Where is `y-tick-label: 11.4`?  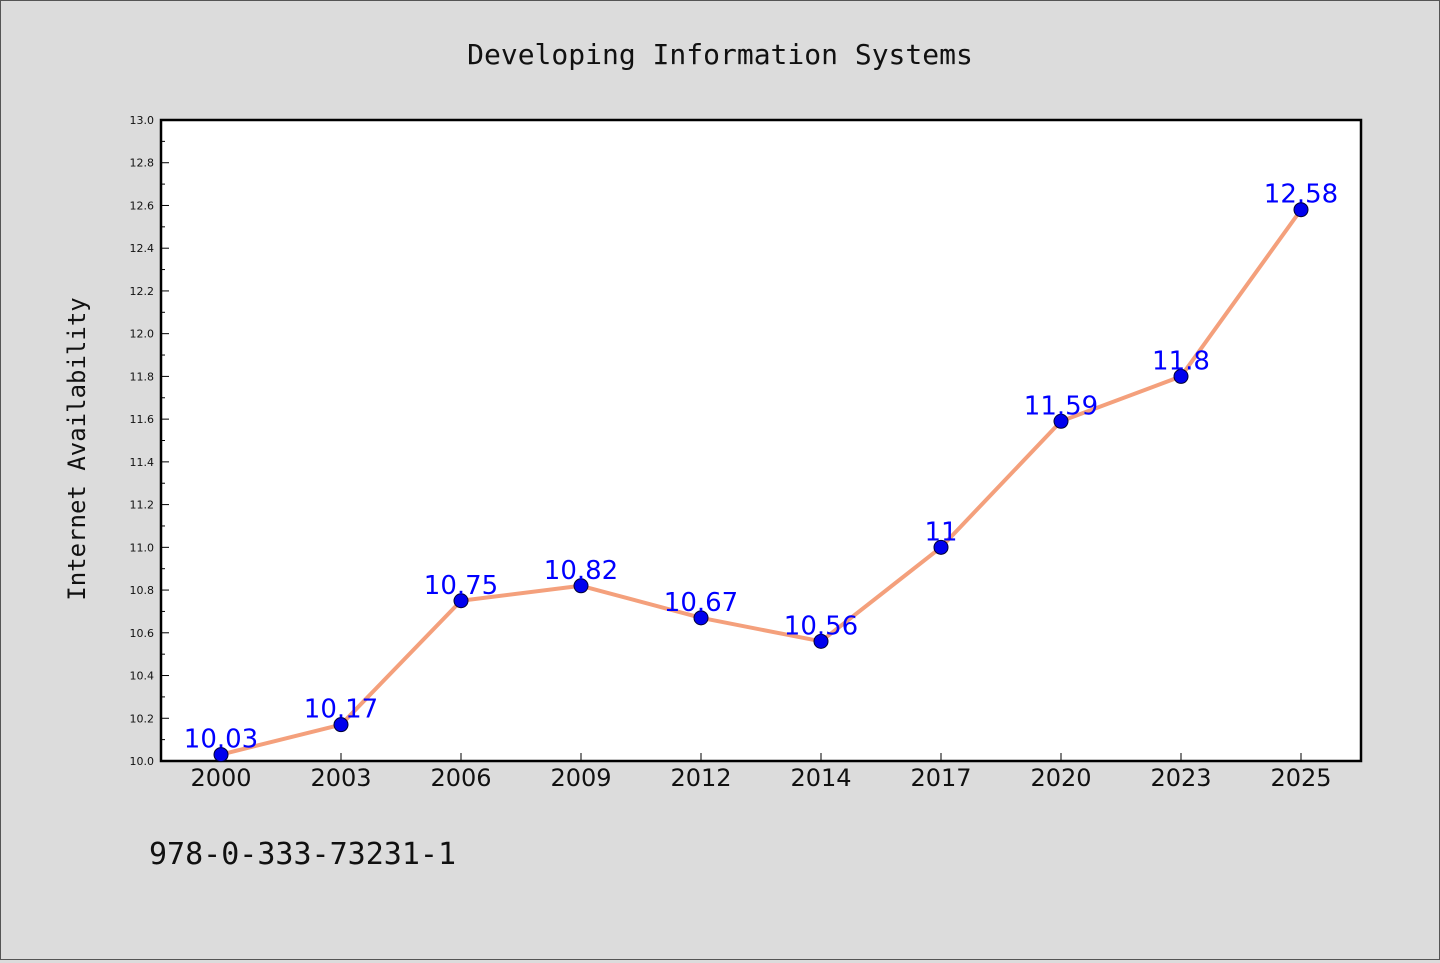 y-tick-label: 11.4 is located at coordinates (142, 462).